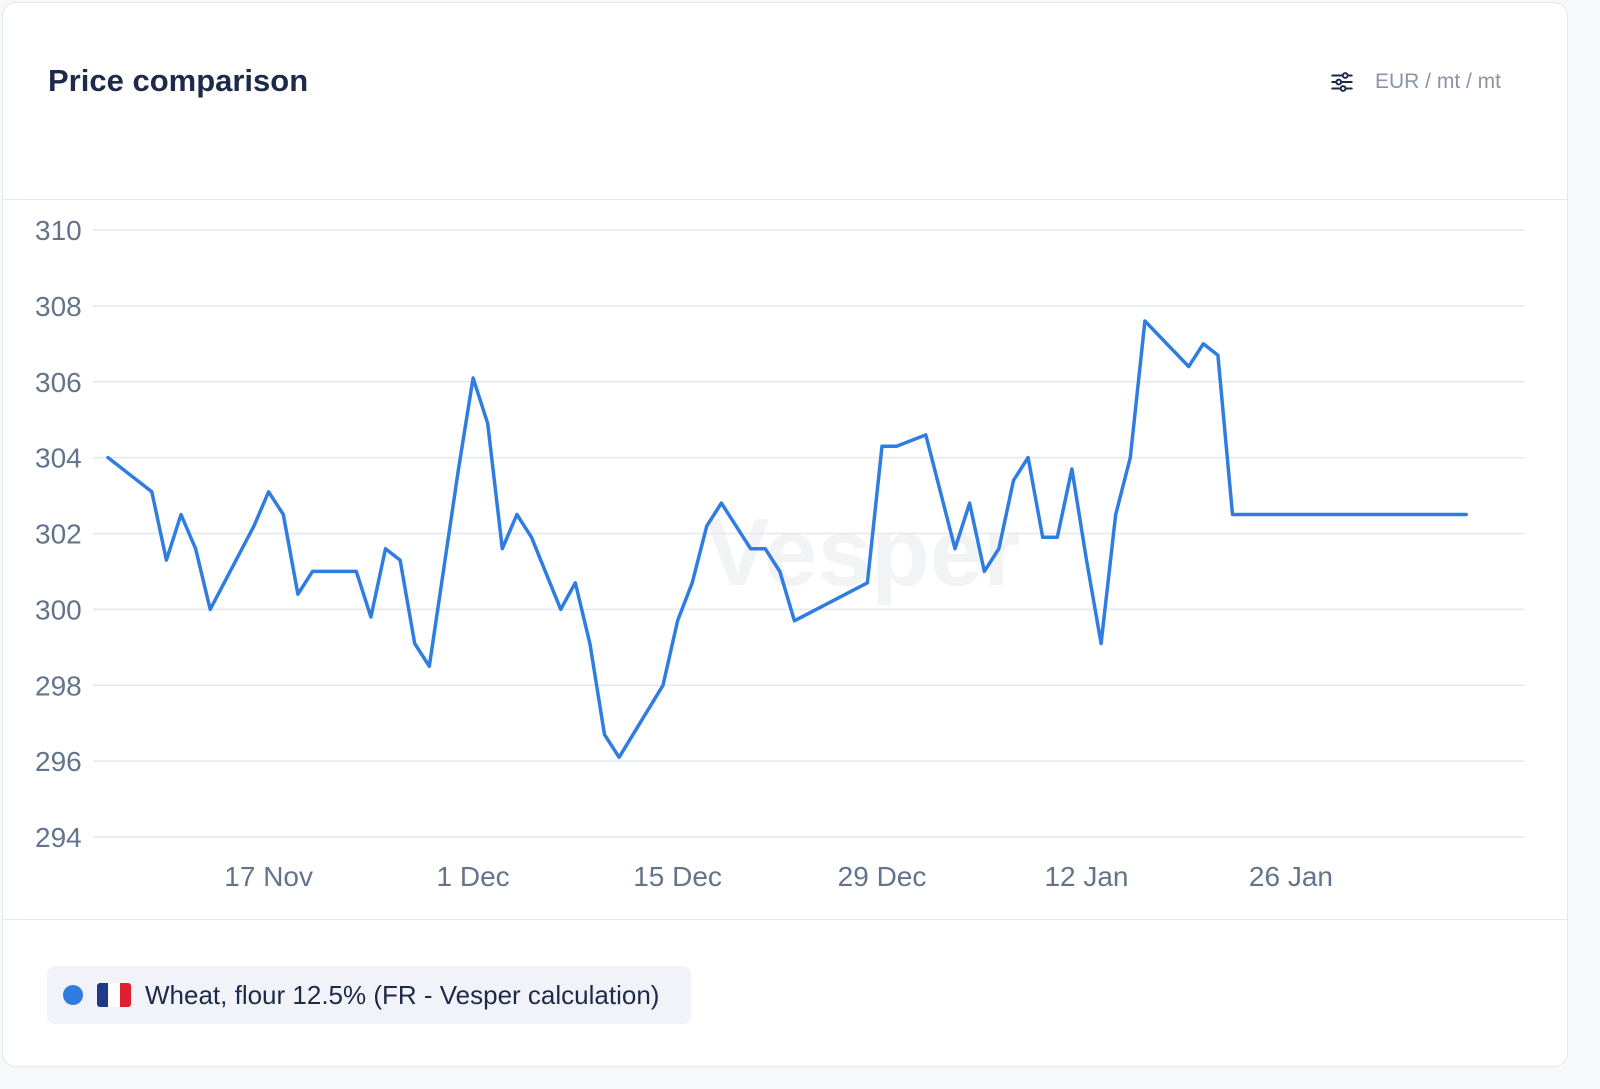 This screenshot has height=1089, width=1600. What do you see at coordinates (473, 876) in the screenshot?
I see `x-tick-label: 1 Dec` at bounding box center [473, 876].